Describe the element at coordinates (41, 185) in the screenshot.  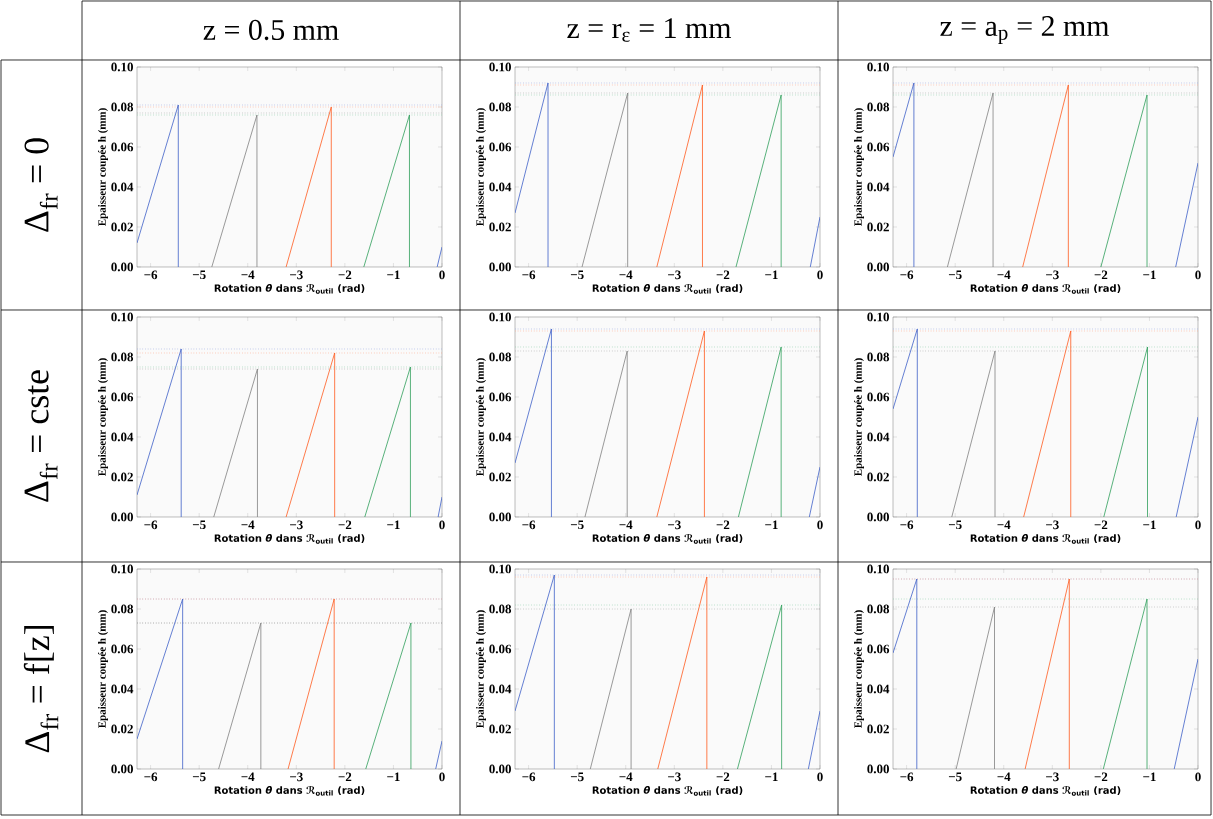
I see `text: Δ$_{fr}$ = 0` at that location.